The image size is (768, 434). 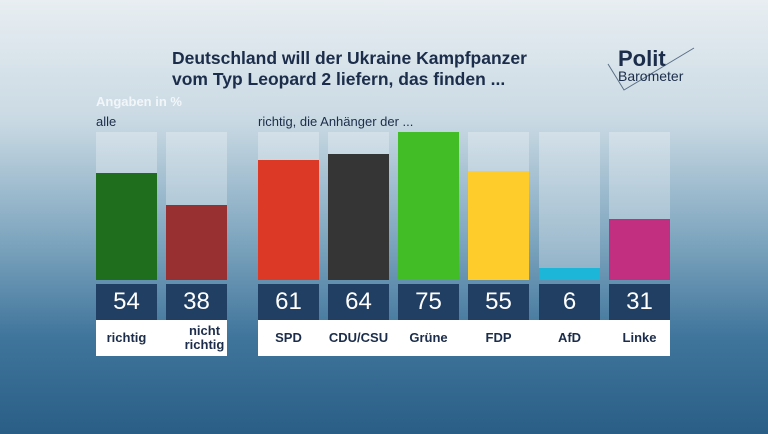 What do you see at coordinates (642, 58) in the screenshot?
I see `logo-line1: Polit` at bounding box center [642, 58].